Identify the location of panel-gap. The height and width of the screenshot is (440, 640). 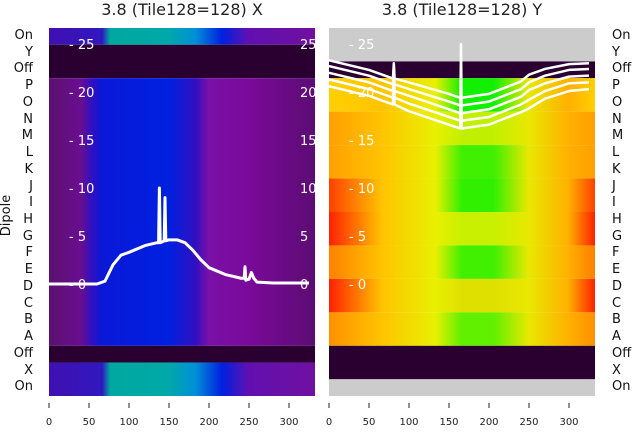
(322, 212).